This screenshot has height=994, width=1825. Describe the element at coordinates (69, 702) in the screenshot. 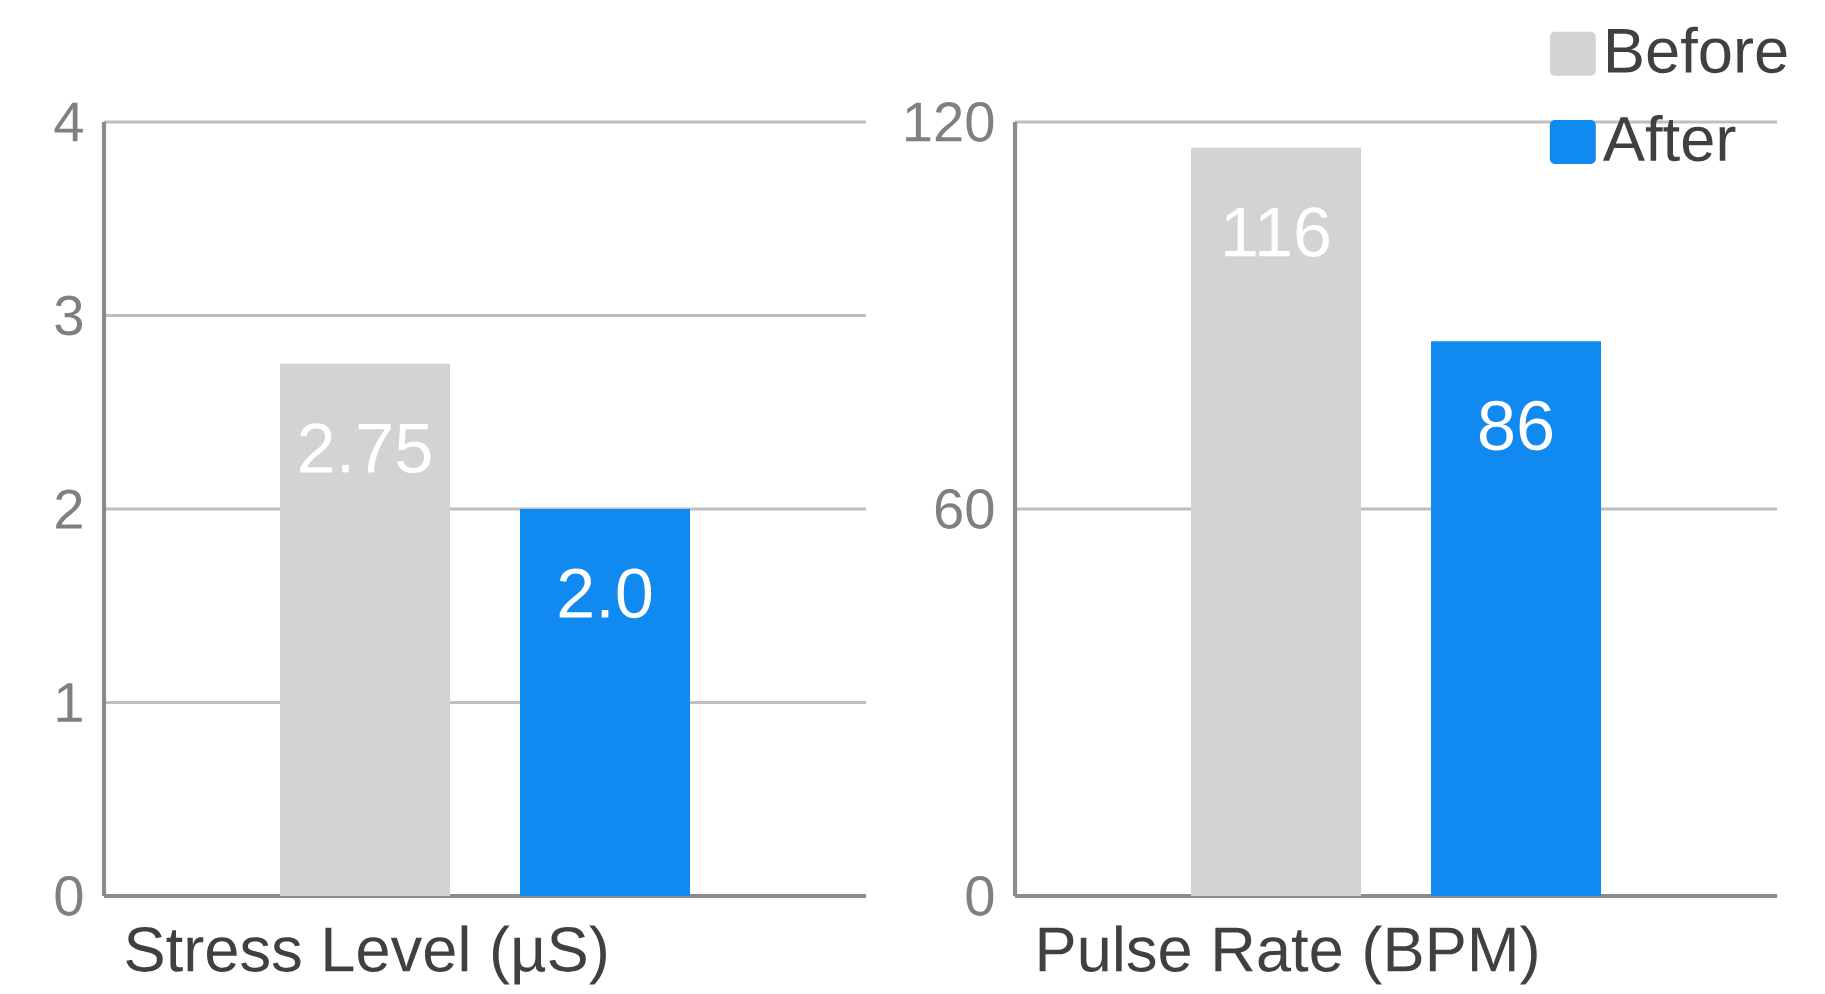

I see `y-tick-label: 1` at that location.